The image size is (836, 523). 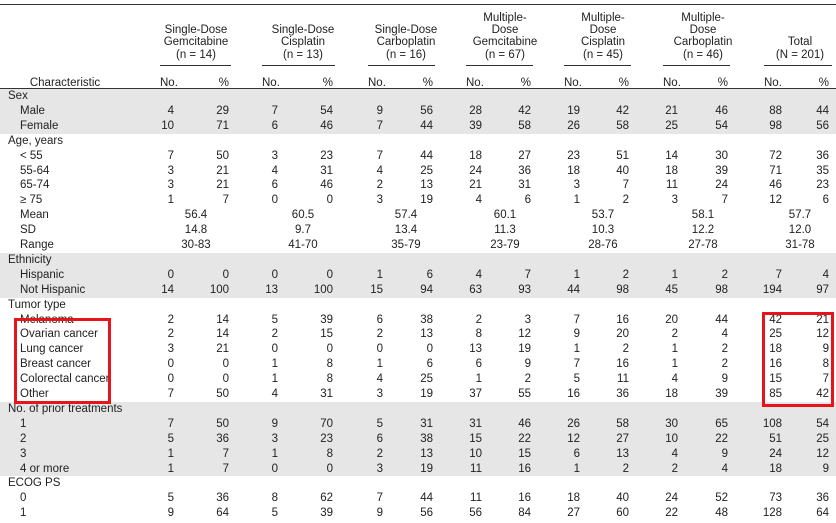 I want to click on row-label: Female, so click(x=39, y=125).